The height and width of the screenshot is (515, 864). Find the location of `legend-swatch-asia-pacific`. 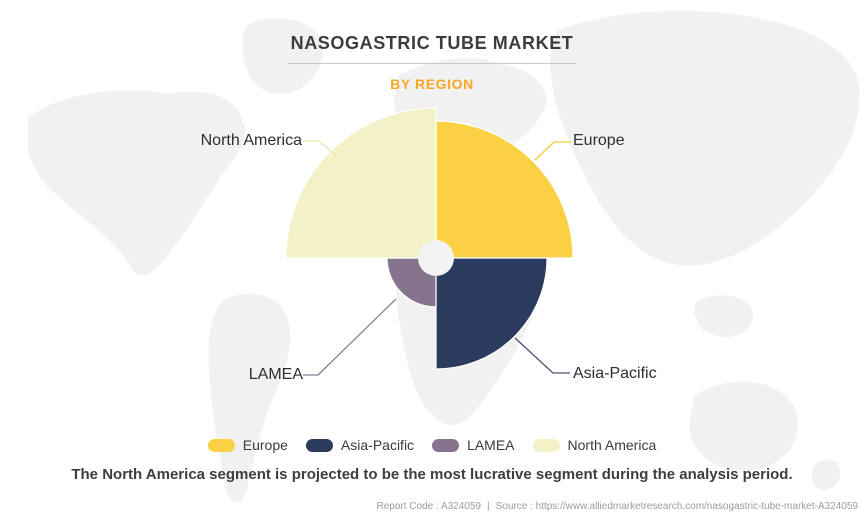

legend-swatch-asia-pacific is located at coordinates (319, 445).